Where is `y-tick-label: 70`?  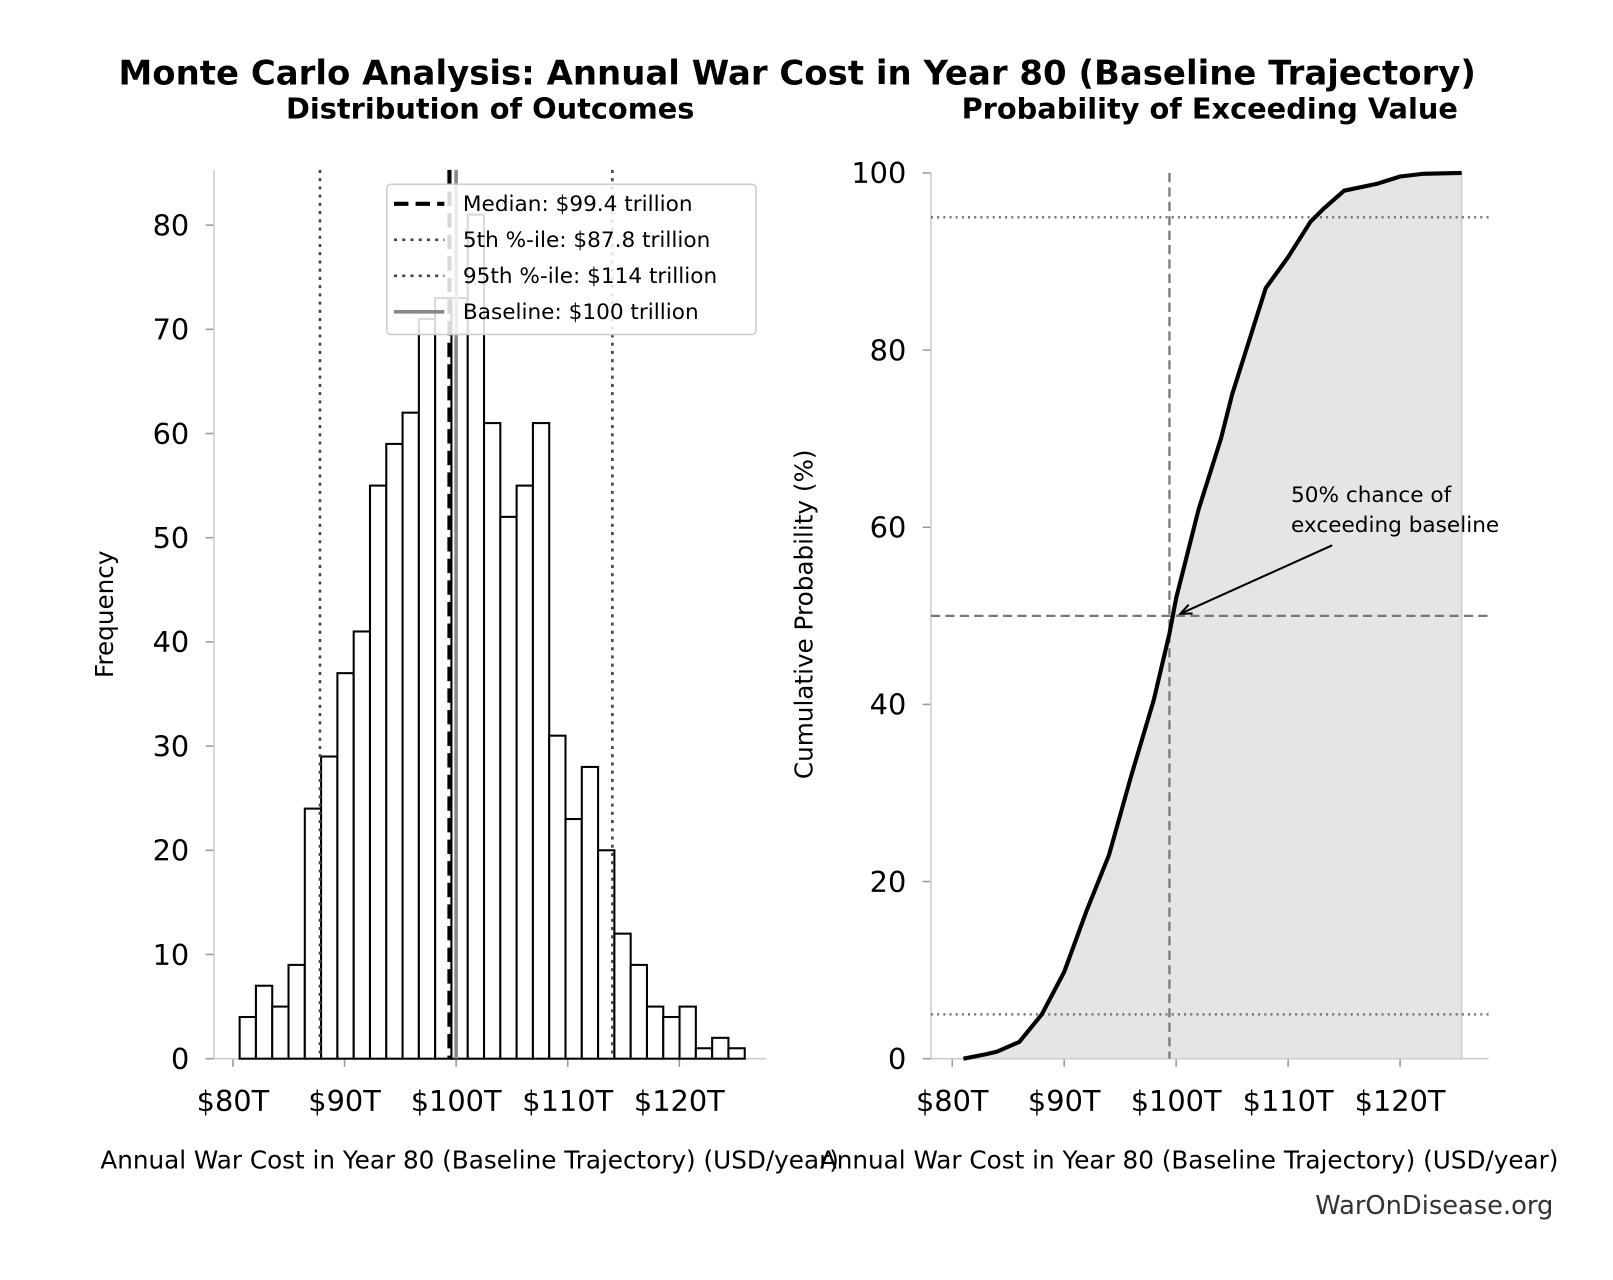 y-tick-label: 70 is located at coordinates (171, 330).